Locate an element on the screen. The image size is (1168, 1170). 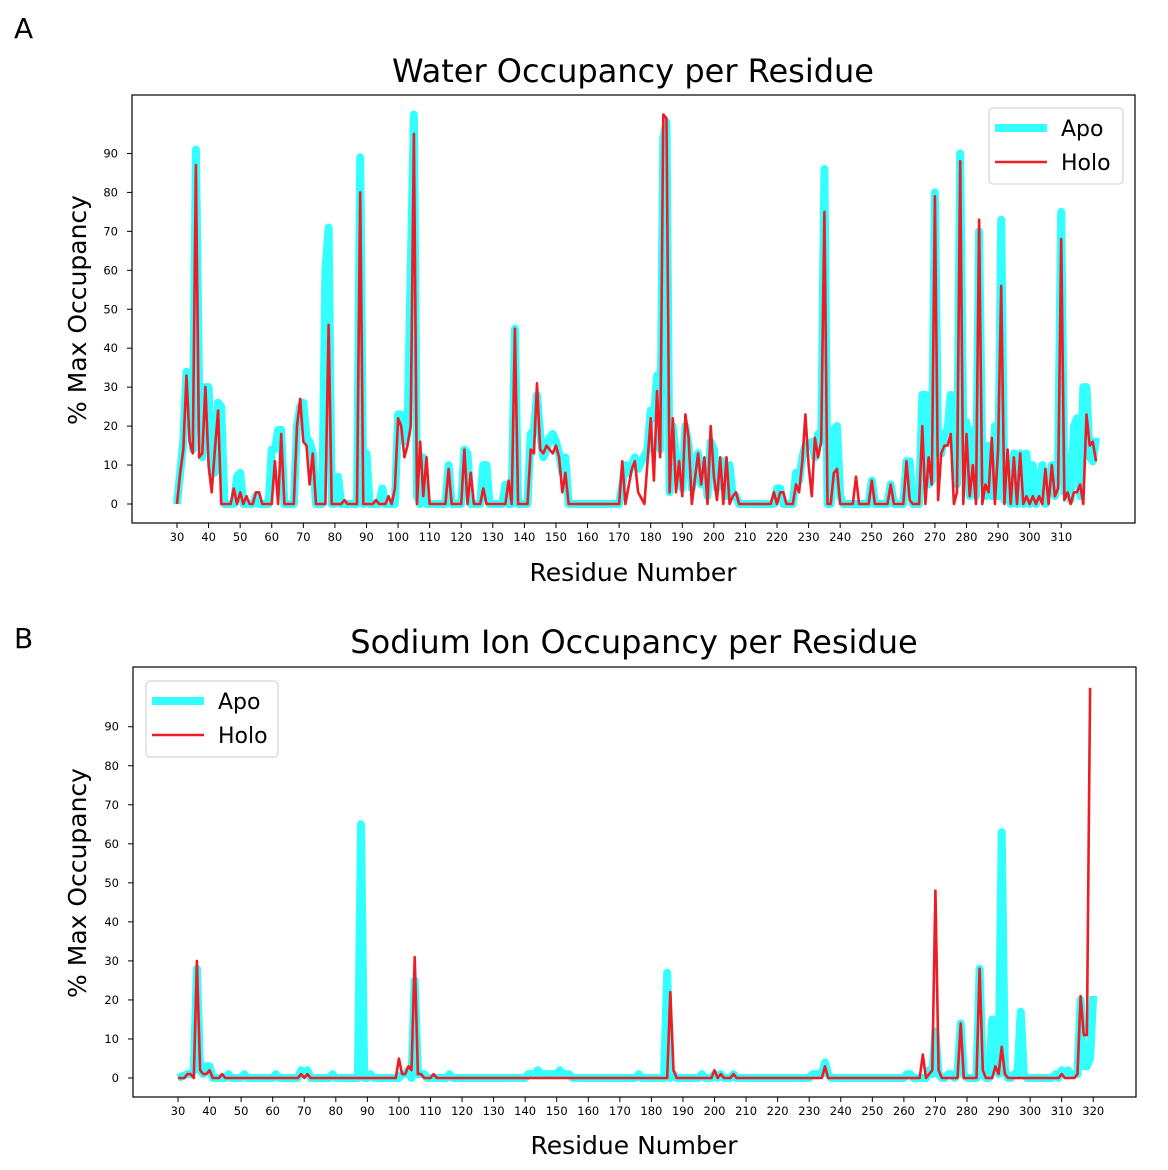
chart-a-xtick-label: 40 is located at coordinates (208, 537).